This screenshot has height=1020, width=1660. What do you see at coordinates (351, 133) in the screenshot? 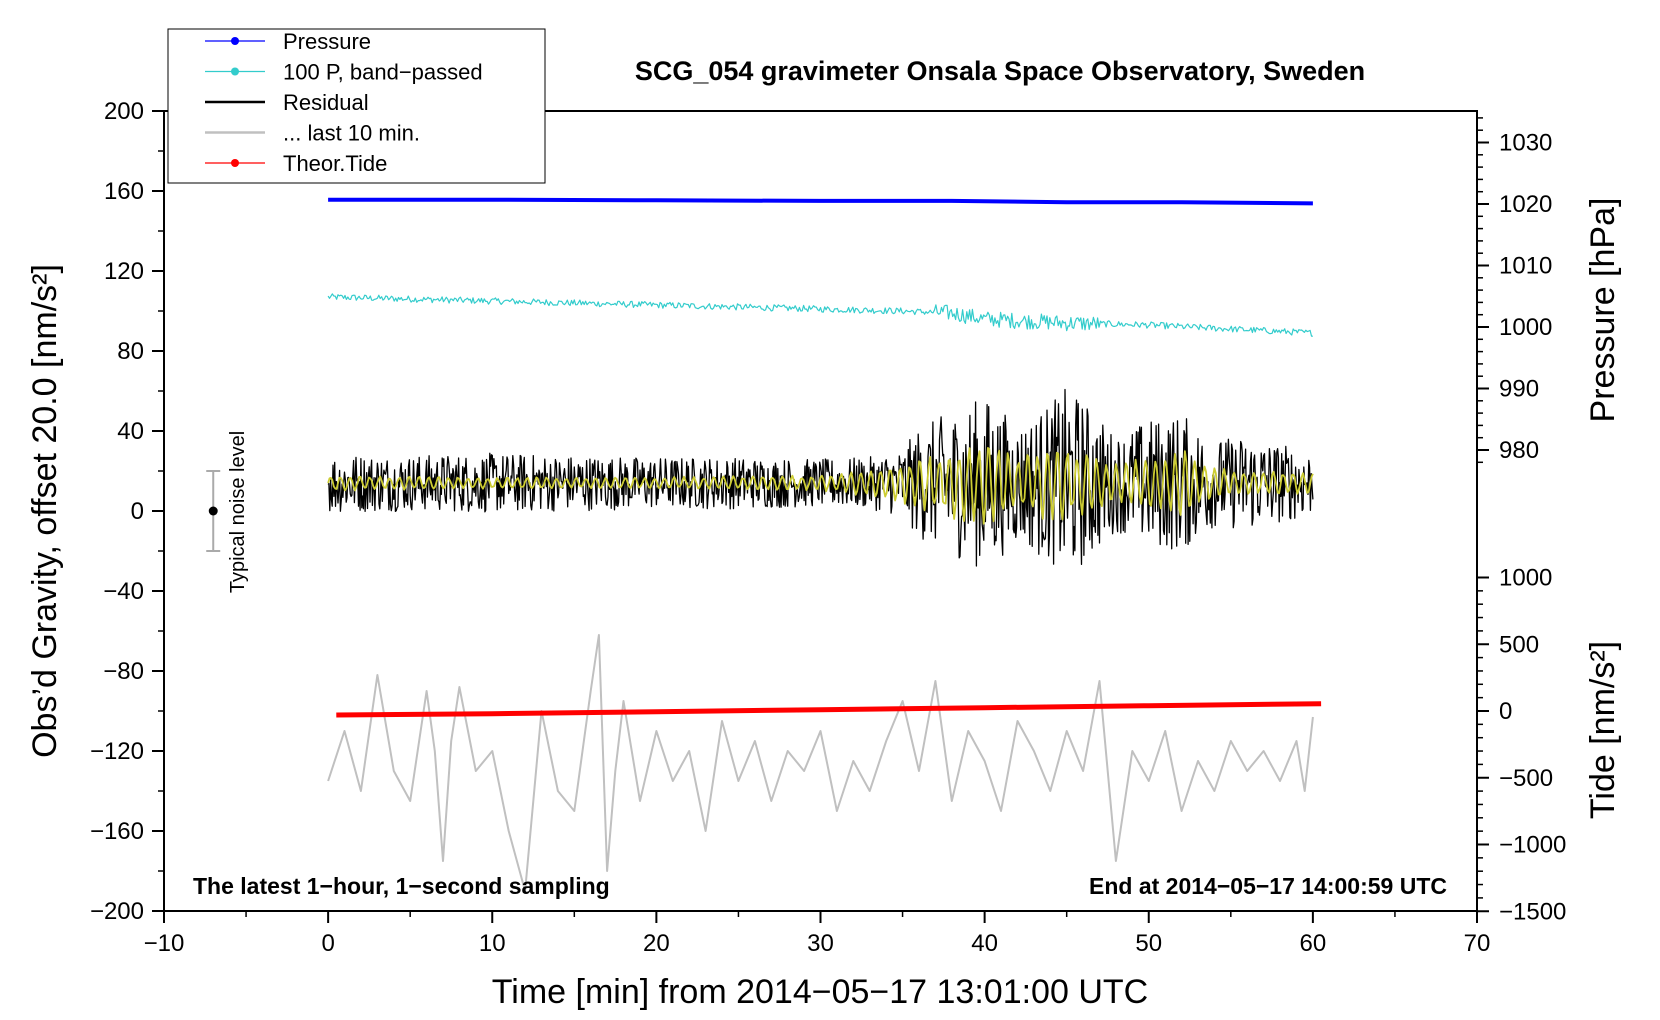
I see `legend-label-3: ... last 10 min.` at bounding box center [351, 133].